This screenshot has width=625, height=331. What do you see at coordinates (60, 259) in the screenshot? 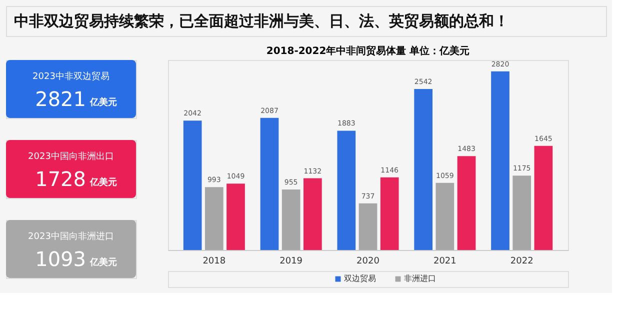
I see `data-label: 1093` at bounding box center [60, 259].